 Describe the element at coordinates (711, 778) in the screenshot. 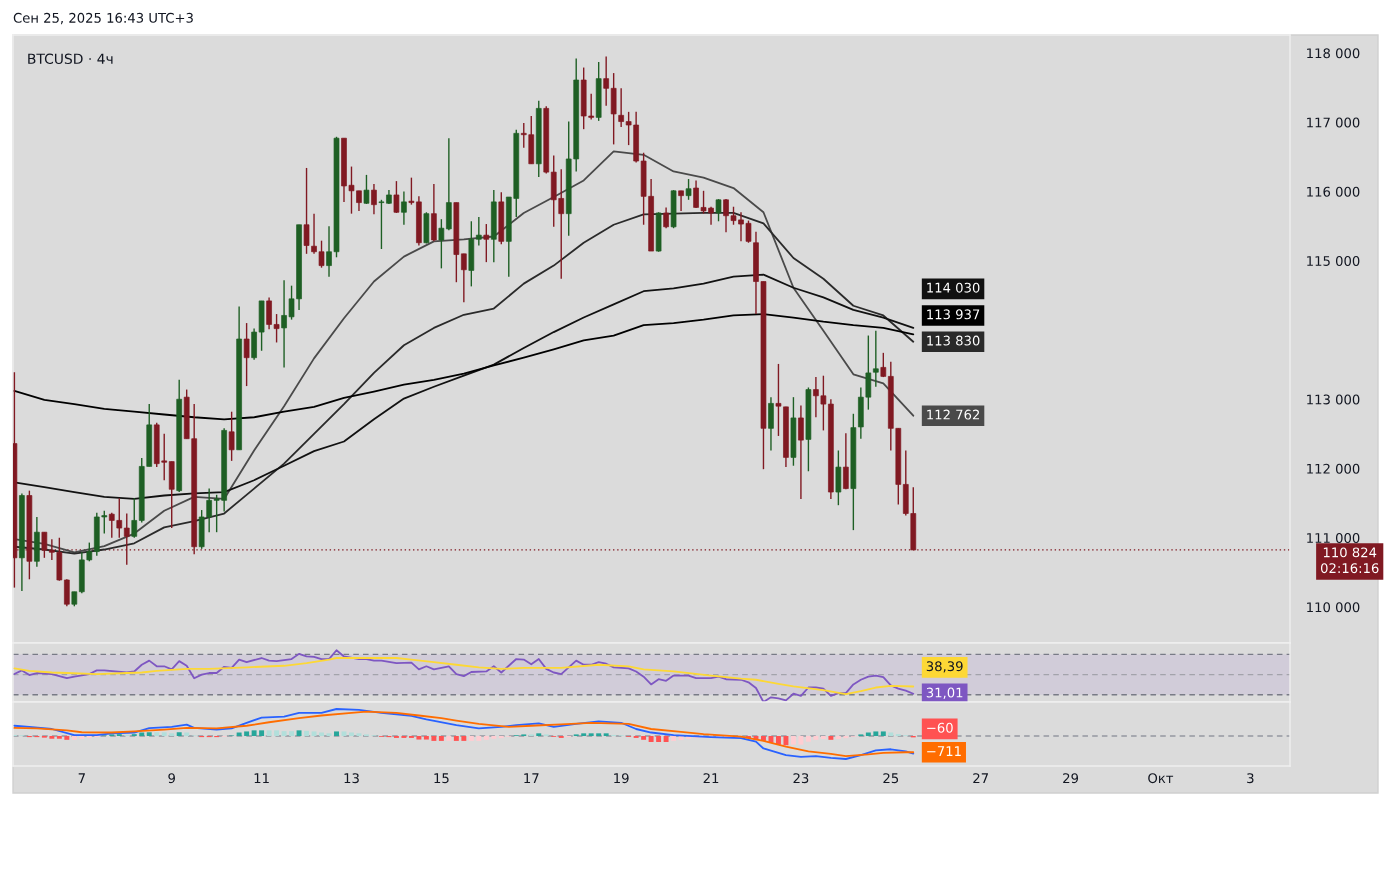

I see `x-tick-label: 21` at that location.